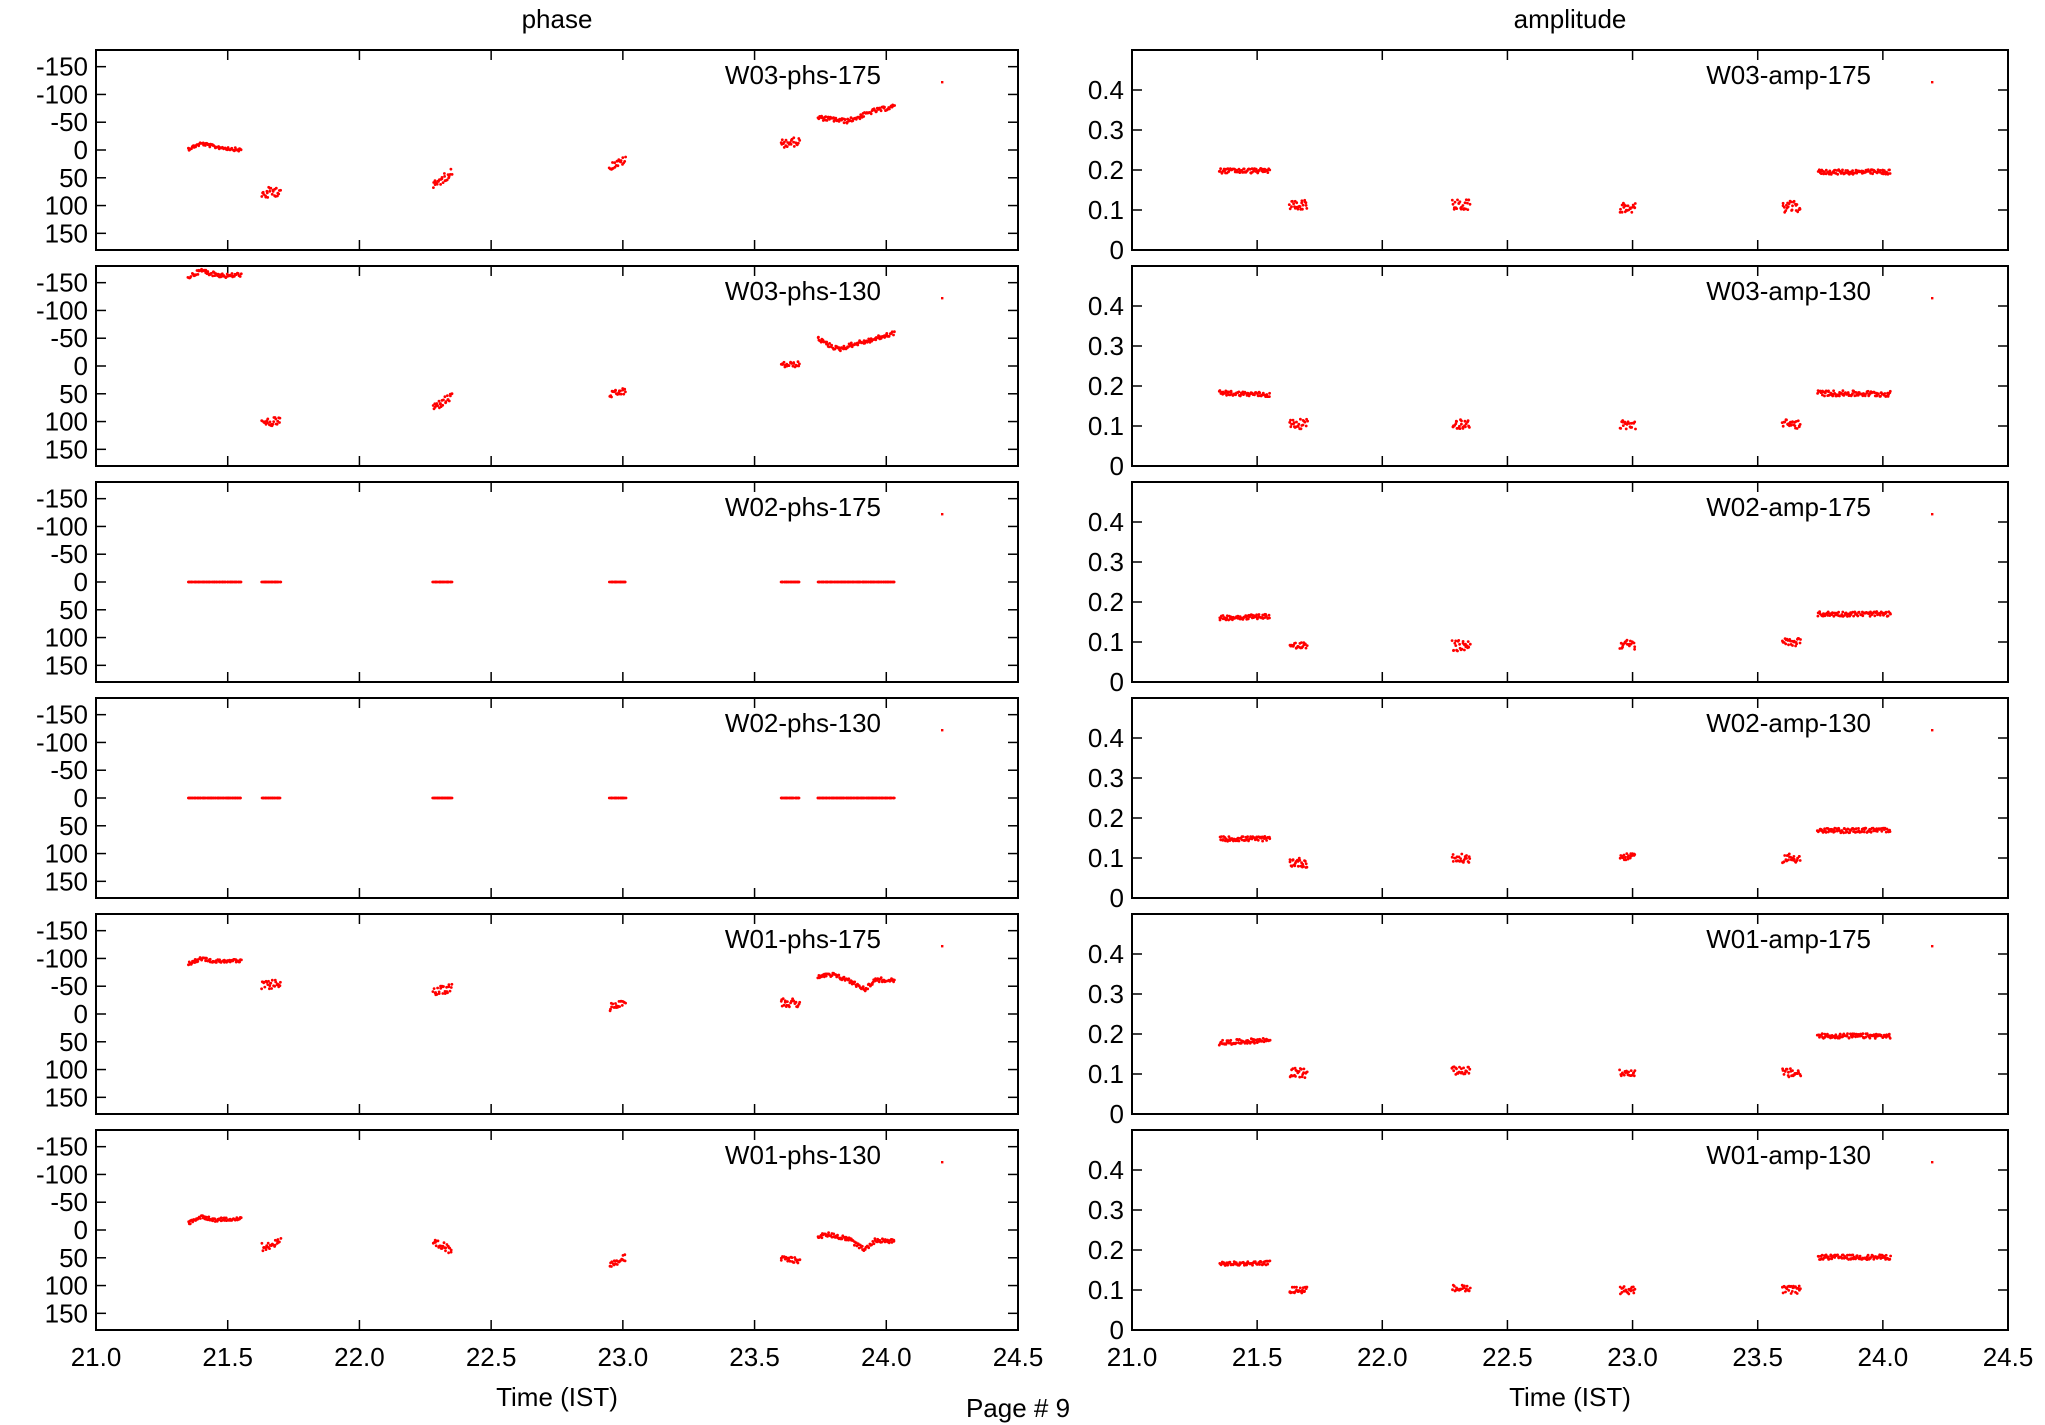 Image resolution: width=2045 pixels, height=1425 pixels. What do you see at coordinates (1788, 291) in the screenshot?
I see `legend-label: W03-amp-130` at bounding box center [1788, 291].